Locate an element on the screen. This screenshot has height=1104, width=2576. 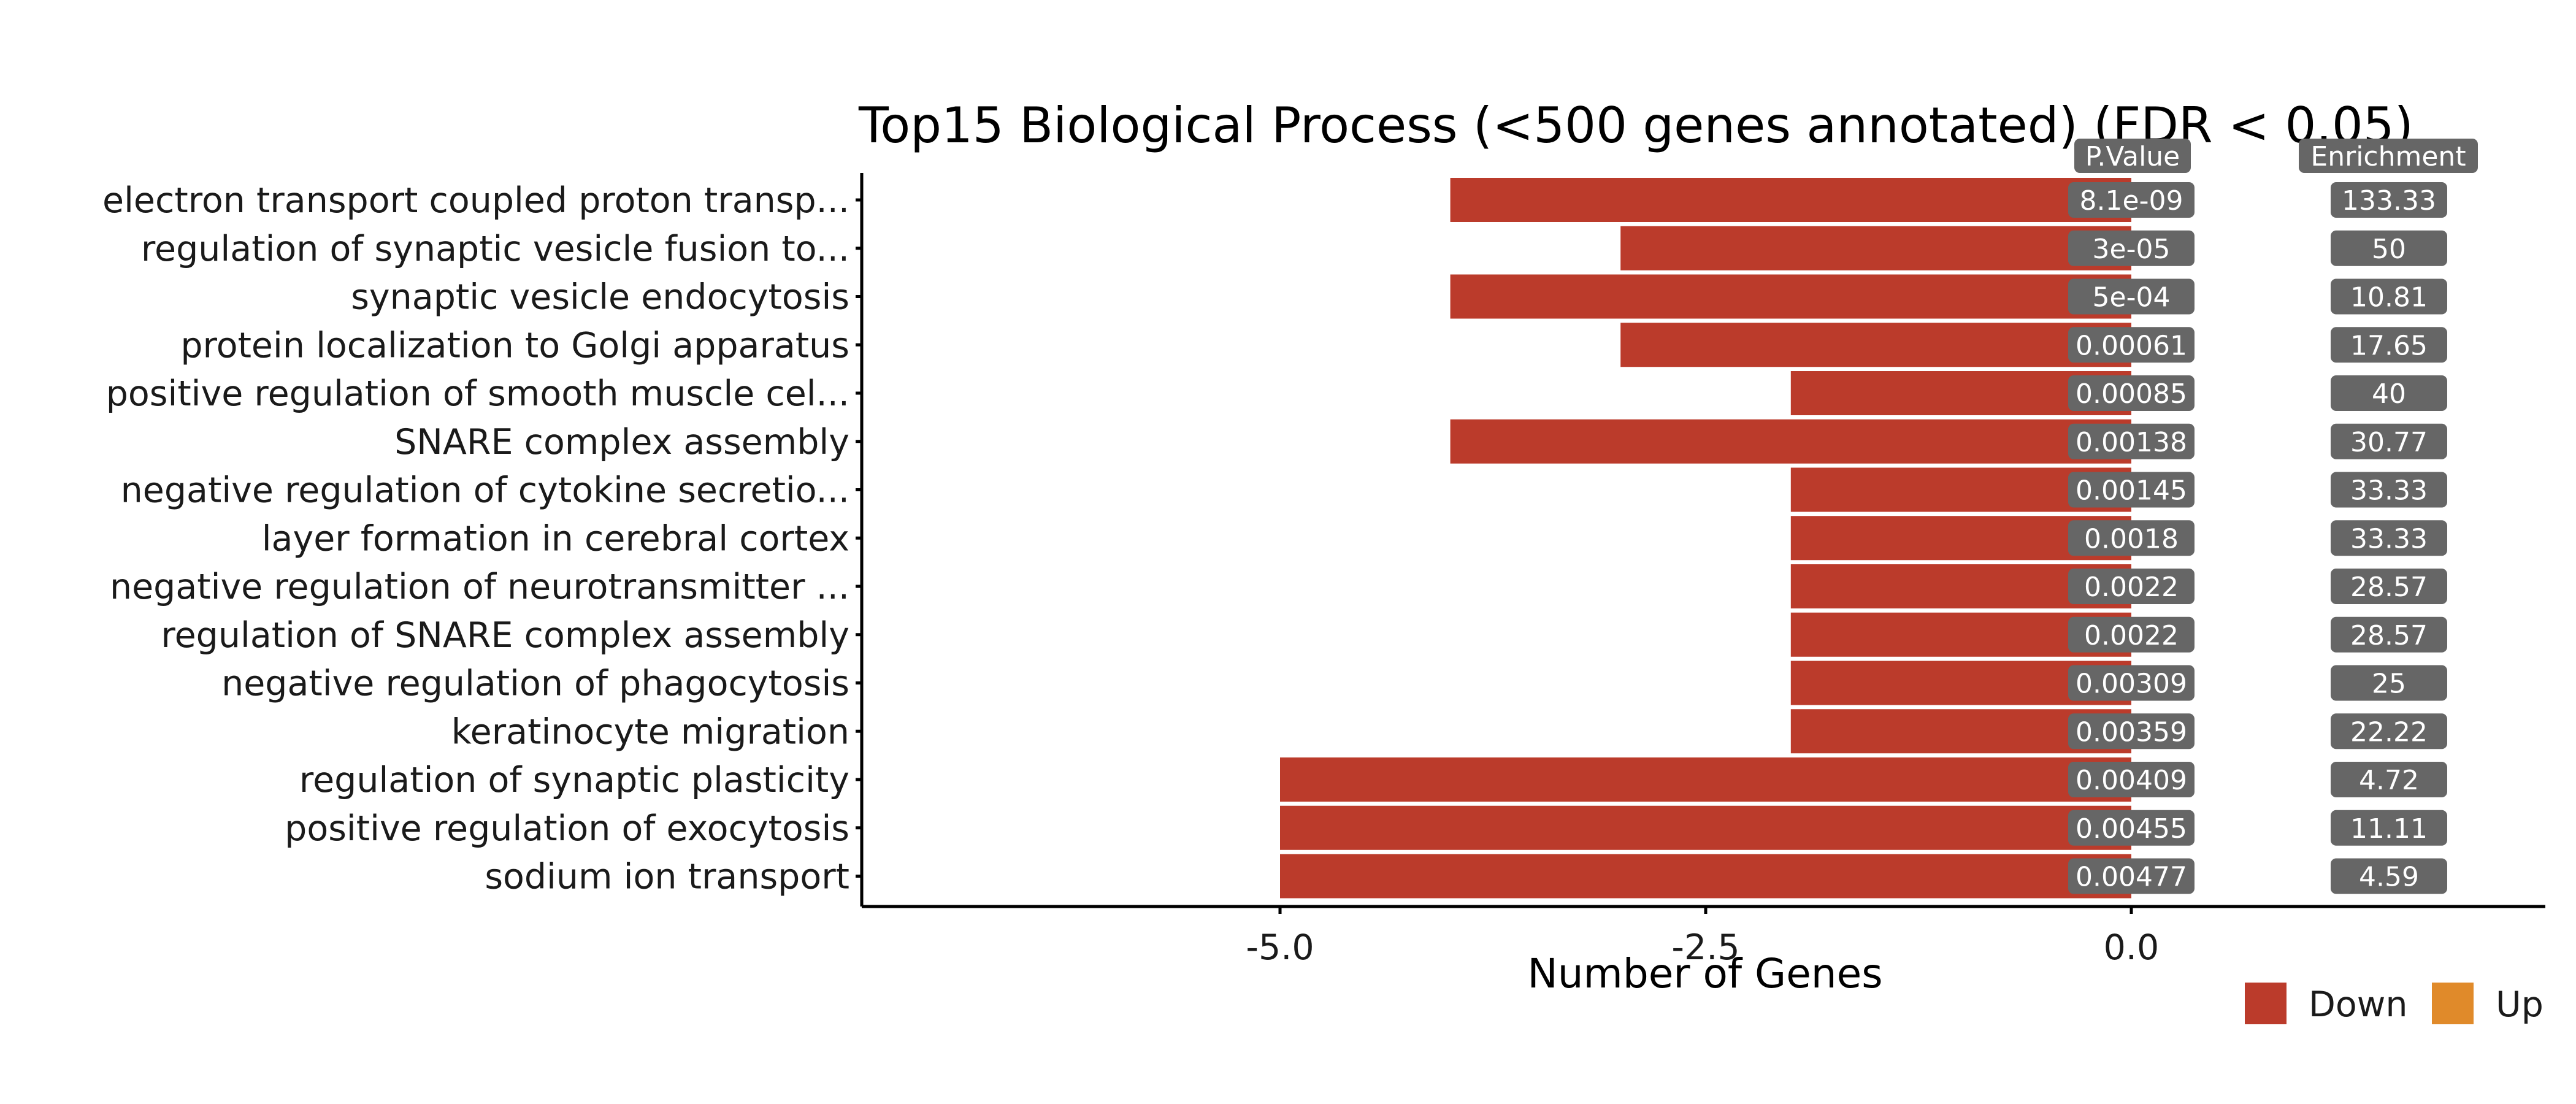
x-tick-label: 0.0 is located at coordinates (2132, 947).